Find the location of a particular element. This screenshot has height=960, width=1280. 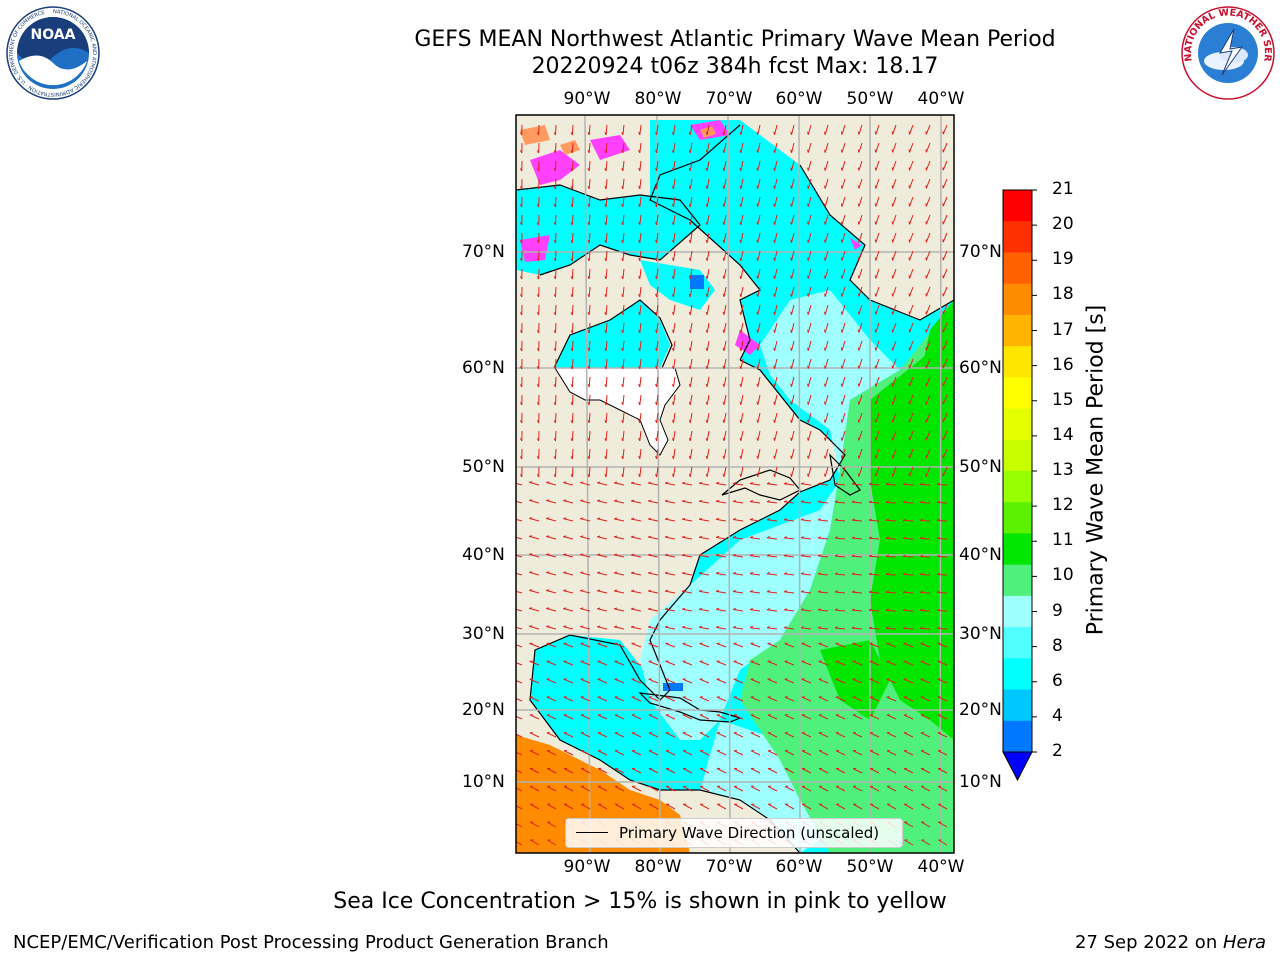

ocean-green-medium is located at coordinates (912, 535).